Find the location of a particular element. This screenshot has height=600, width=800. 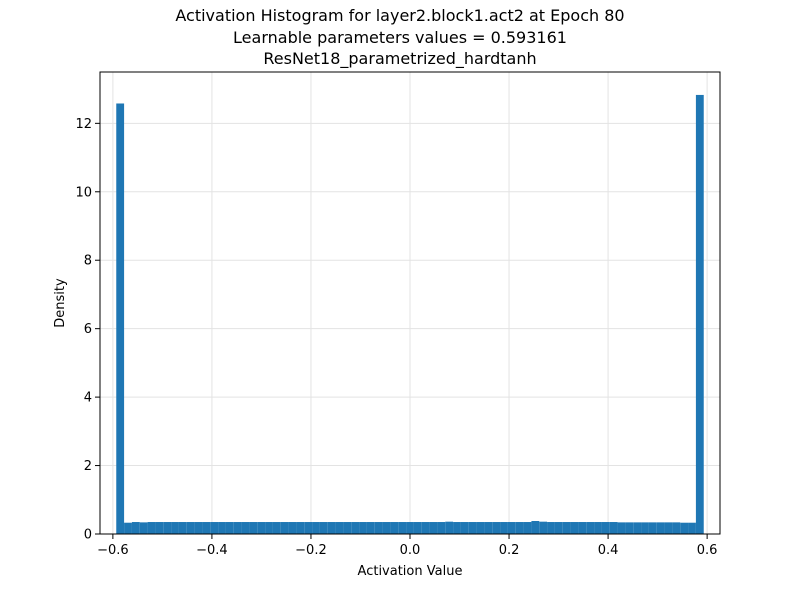

x-axis-ticks: −0.6 −0.4 −0.2 0.0 0.2 0.4 0.6 is located at coordinates (407, 546).